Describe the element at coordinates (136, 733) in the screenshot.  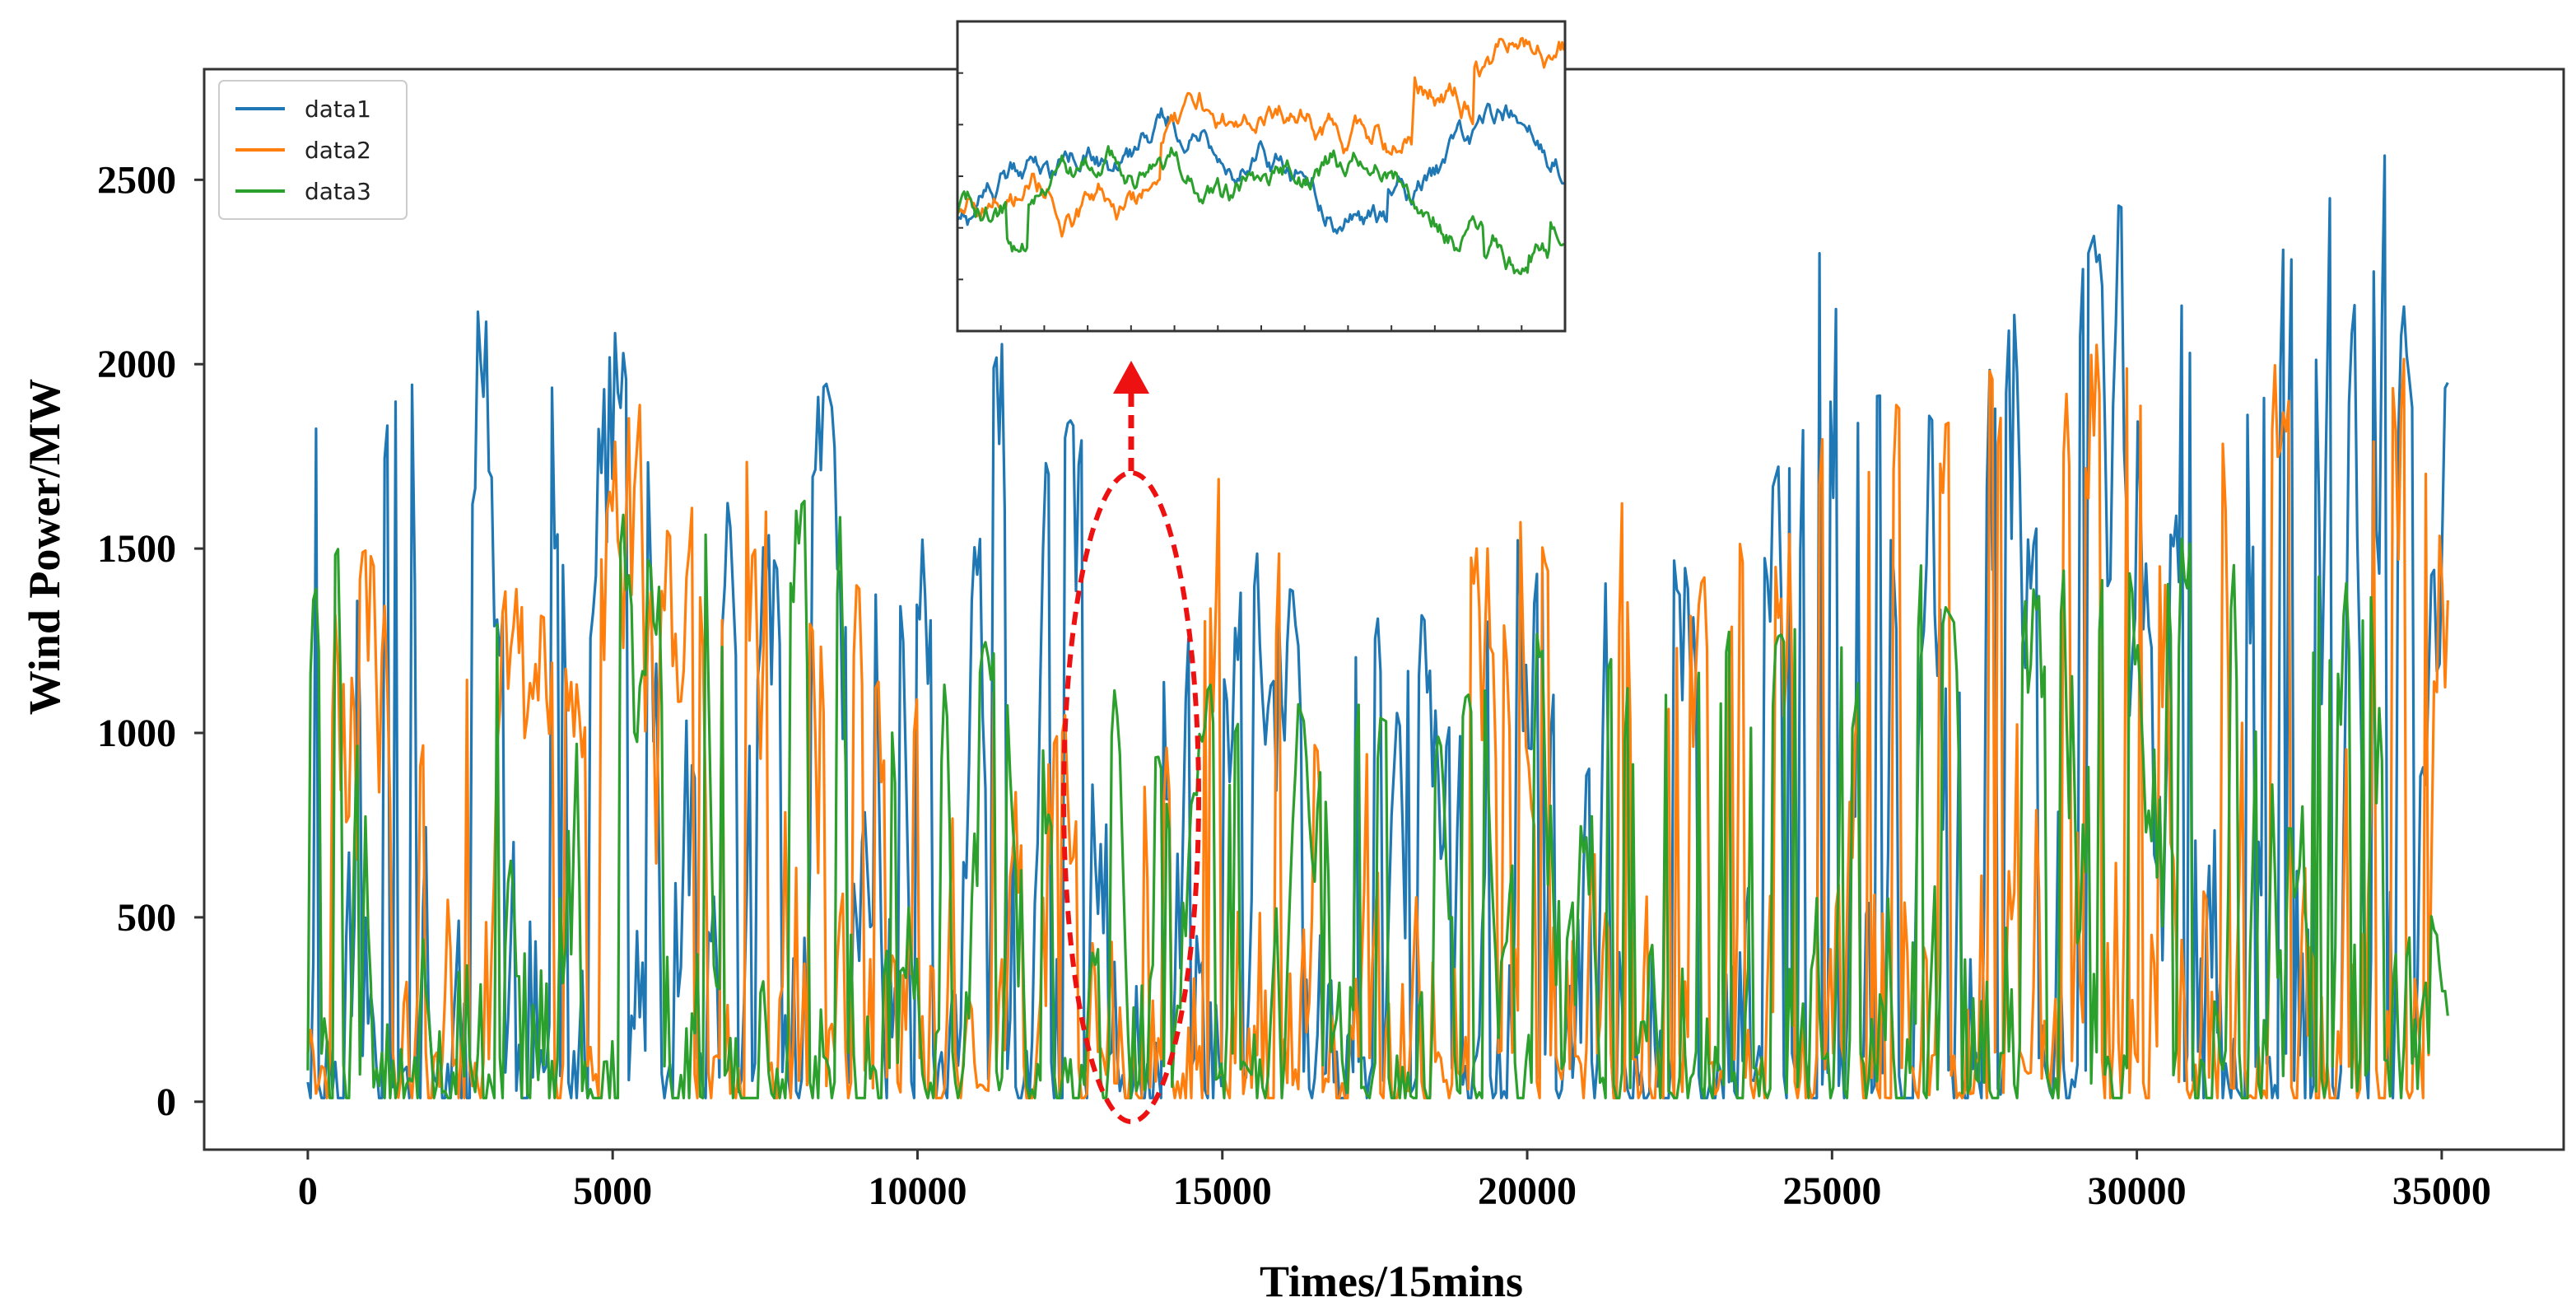
I see `y-tick-label: 1000` at that location.